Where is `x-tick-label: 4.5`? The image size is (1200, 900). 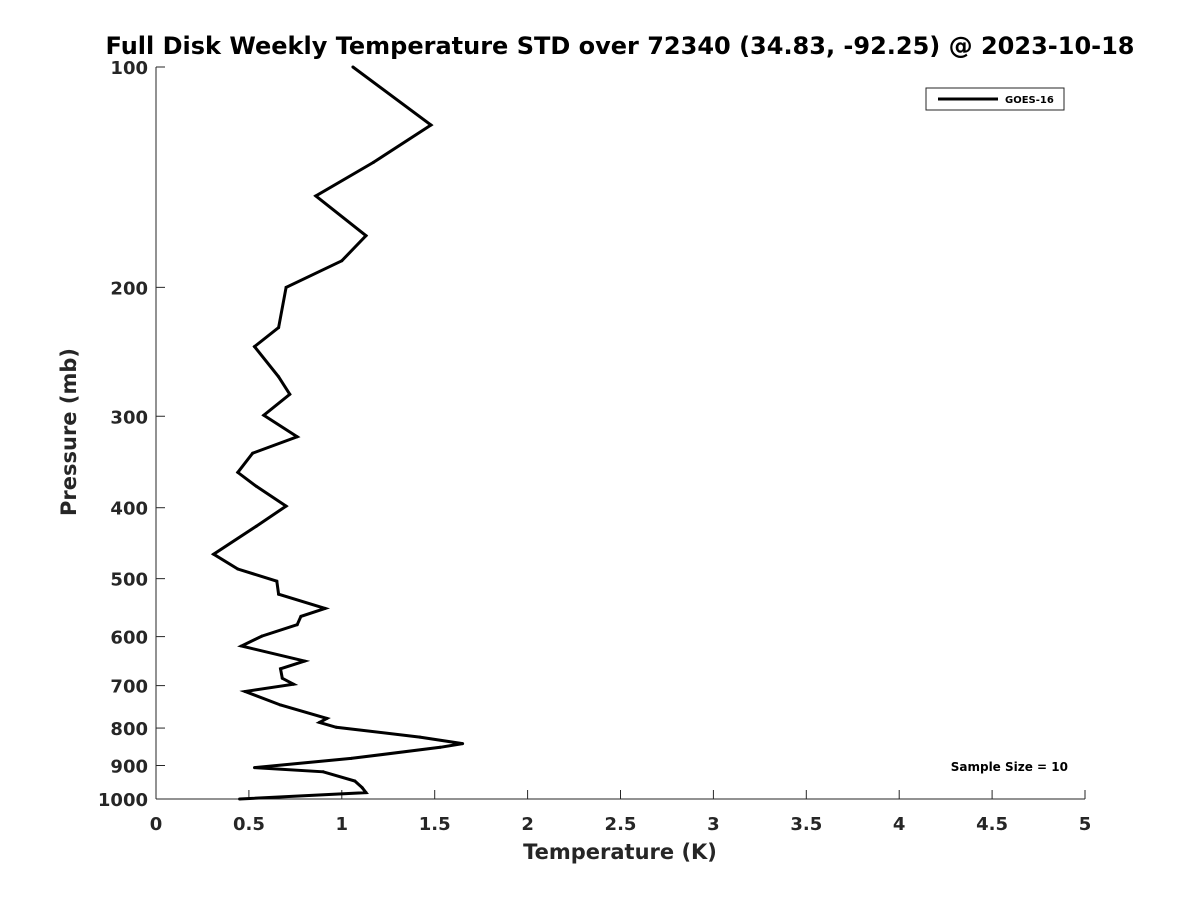 x-tick-label: 4.5 is located at coordinates (992, 824).